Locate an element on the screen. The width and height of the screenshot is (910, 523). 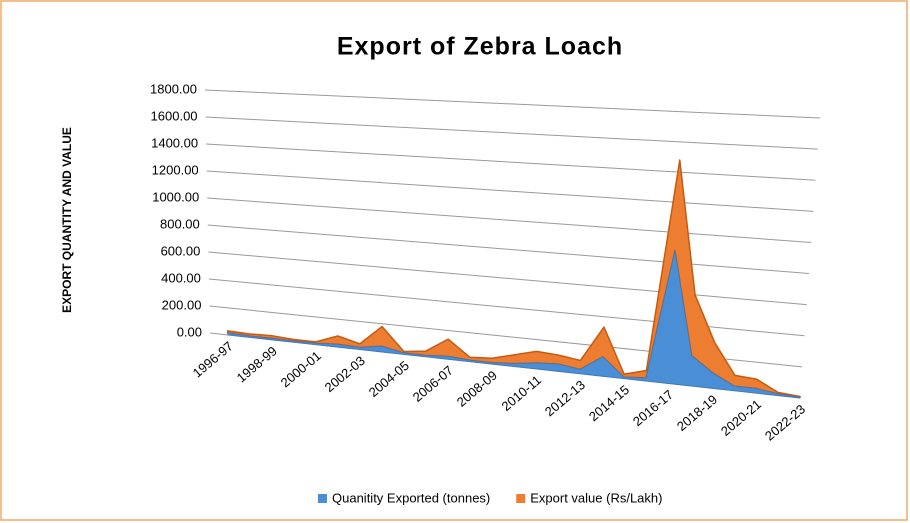
chart-title: Export of Zebra Loach is located at coordinates (480, 47).